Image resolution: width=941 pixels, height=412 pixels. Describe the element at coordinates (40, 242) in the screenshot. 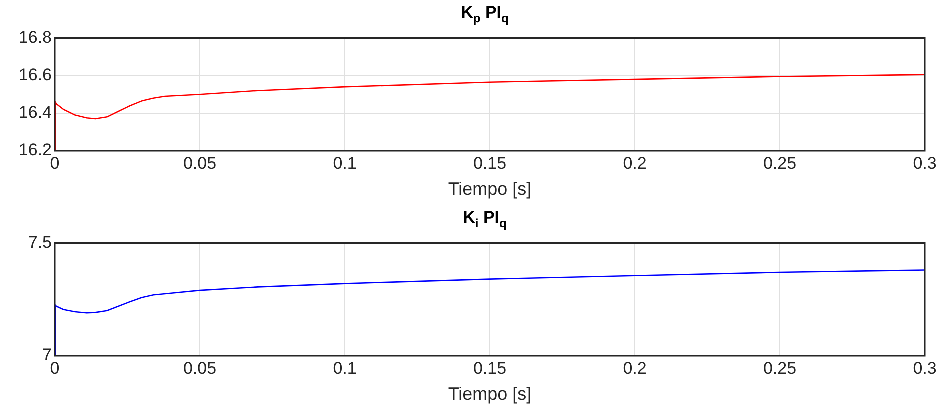

I see `y-tick-label: 7.5` at that location.